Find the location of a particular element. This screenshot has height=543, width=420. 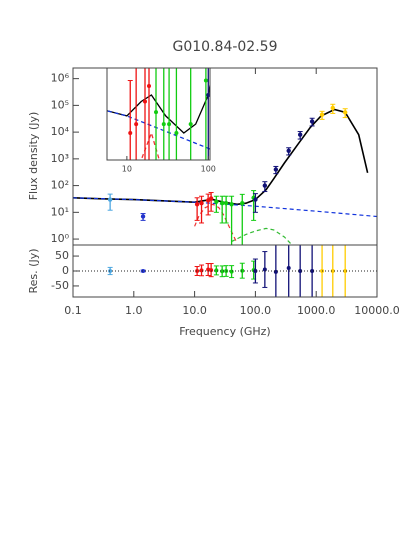

y-tick-label: 10¹ is located at coordinates (60, 211).